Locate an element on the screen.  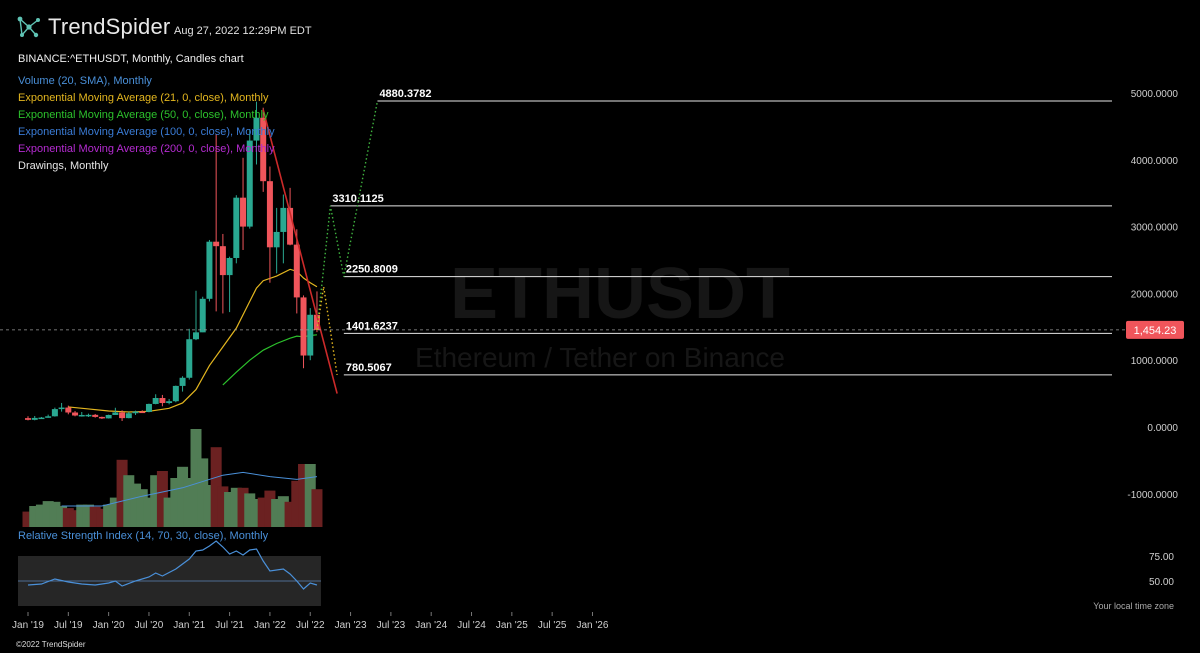
x-tick-label: Jan '23 is located at coordinates (351, 625).